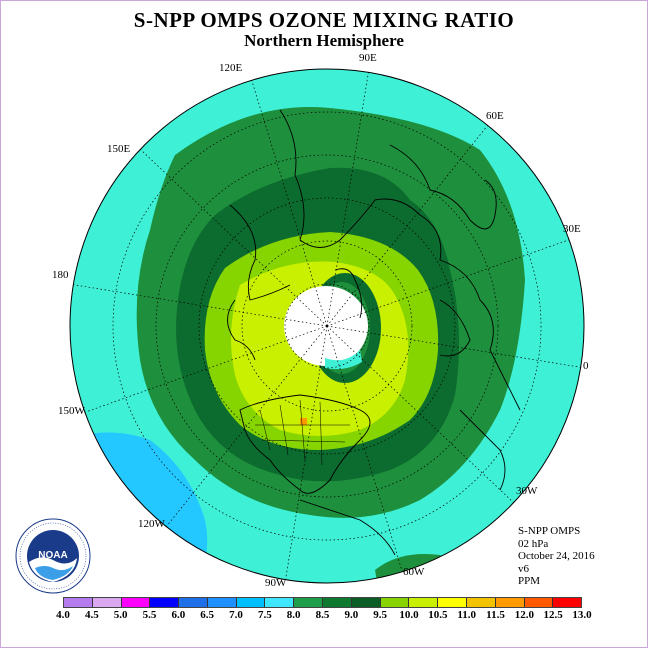 The height and width of the screenshot is (648, 648). I want to click on noaa-logo: NOAA, so click(53, 556).